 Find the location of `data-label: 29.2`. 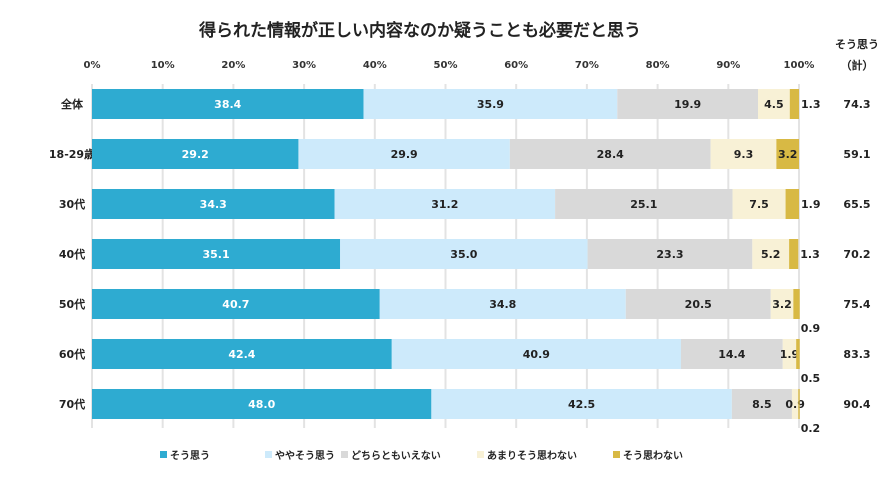

data-label: 29.2 is located at coordinates (195, 154).